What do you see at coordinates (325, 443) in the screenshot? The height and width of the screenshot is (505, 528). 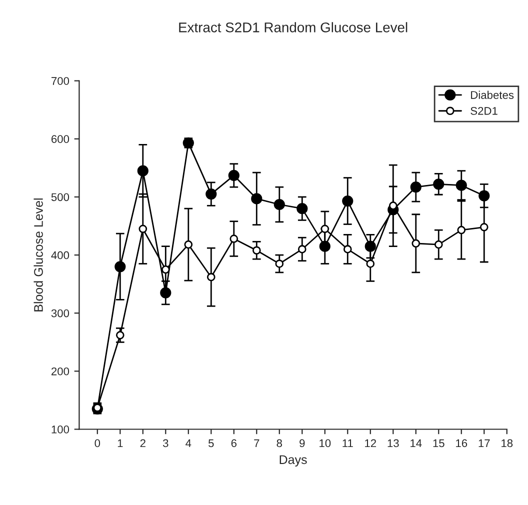 I see `x-tick-label: 10` at bounding box center [325, 443].